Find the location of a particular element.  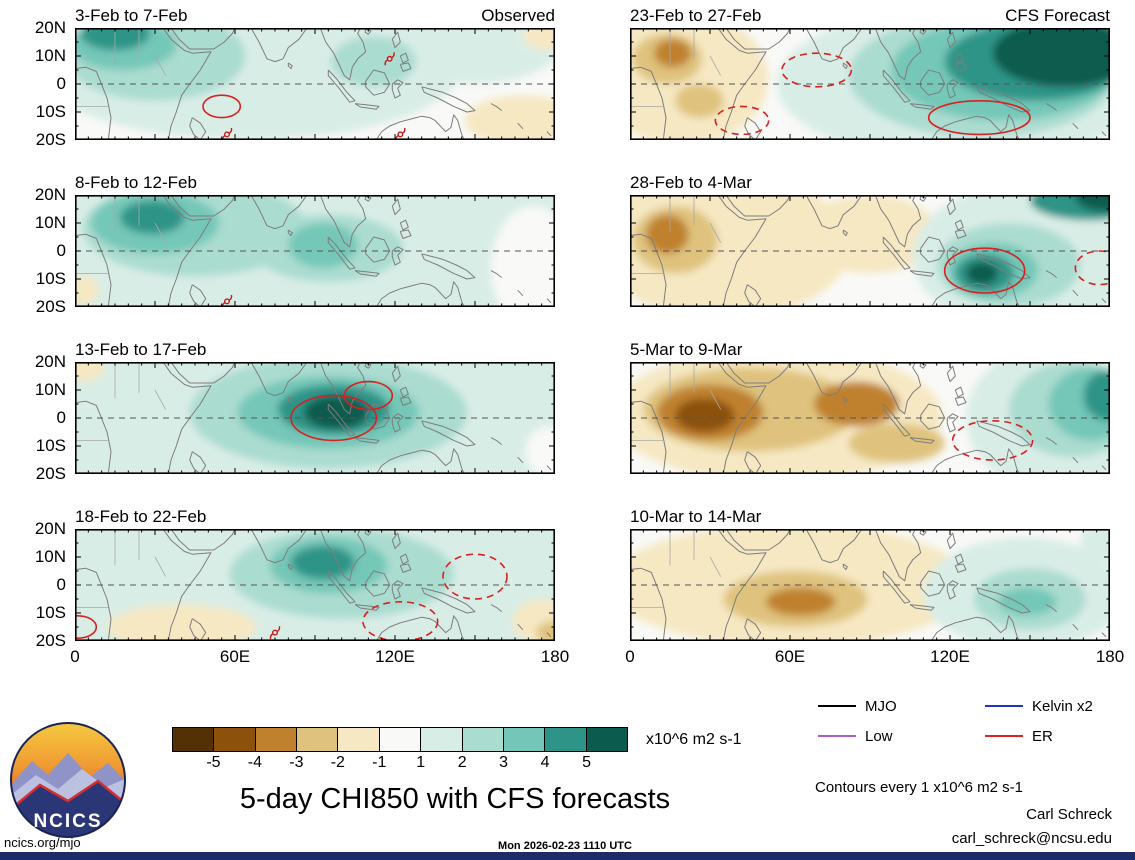

colorbar-label: -4 is located at coordinates (255, 762).